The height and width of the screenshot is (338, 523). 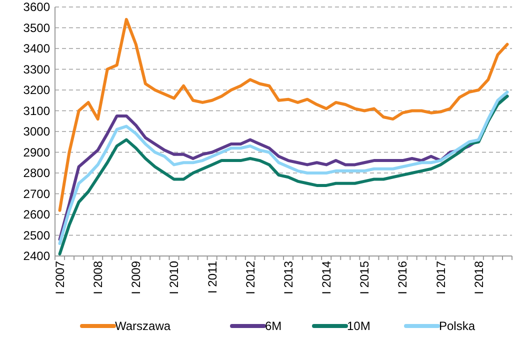 What do you see at coordinates (441, 277) in the screenshot?
I see `x-tick-label: I 2017` at bounding box center [441, 277].